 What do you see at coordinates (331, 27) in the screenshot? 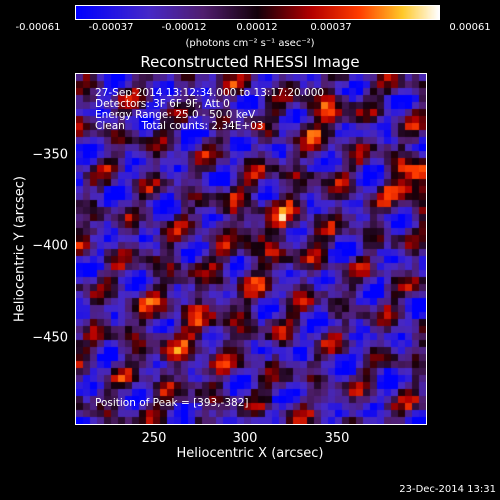
I see `colorbar-tick: 0.00037` at bounding box center [331, 27].